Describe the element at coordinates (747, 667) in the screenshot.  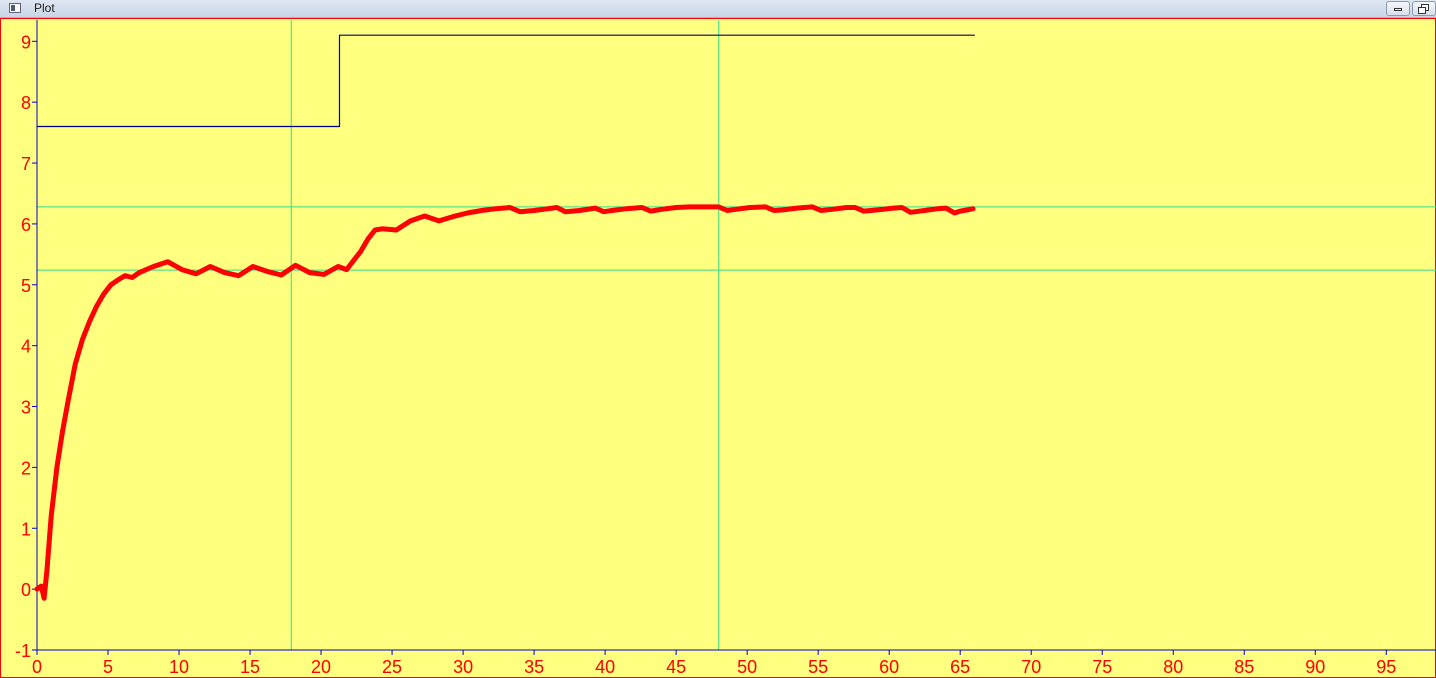
I see `x-tick-label-50: 50` at that location.